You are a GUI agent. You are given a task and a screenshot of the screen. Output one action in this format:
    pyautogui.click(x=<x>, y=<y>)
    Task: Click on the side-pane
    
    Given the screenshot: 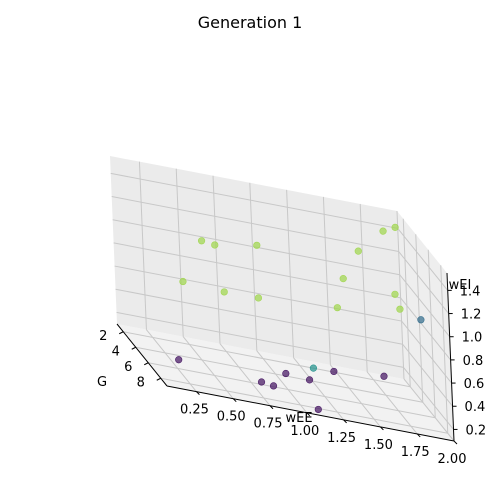 What is the action you would take?
    pyautogui.click(x=425, y=326)
    